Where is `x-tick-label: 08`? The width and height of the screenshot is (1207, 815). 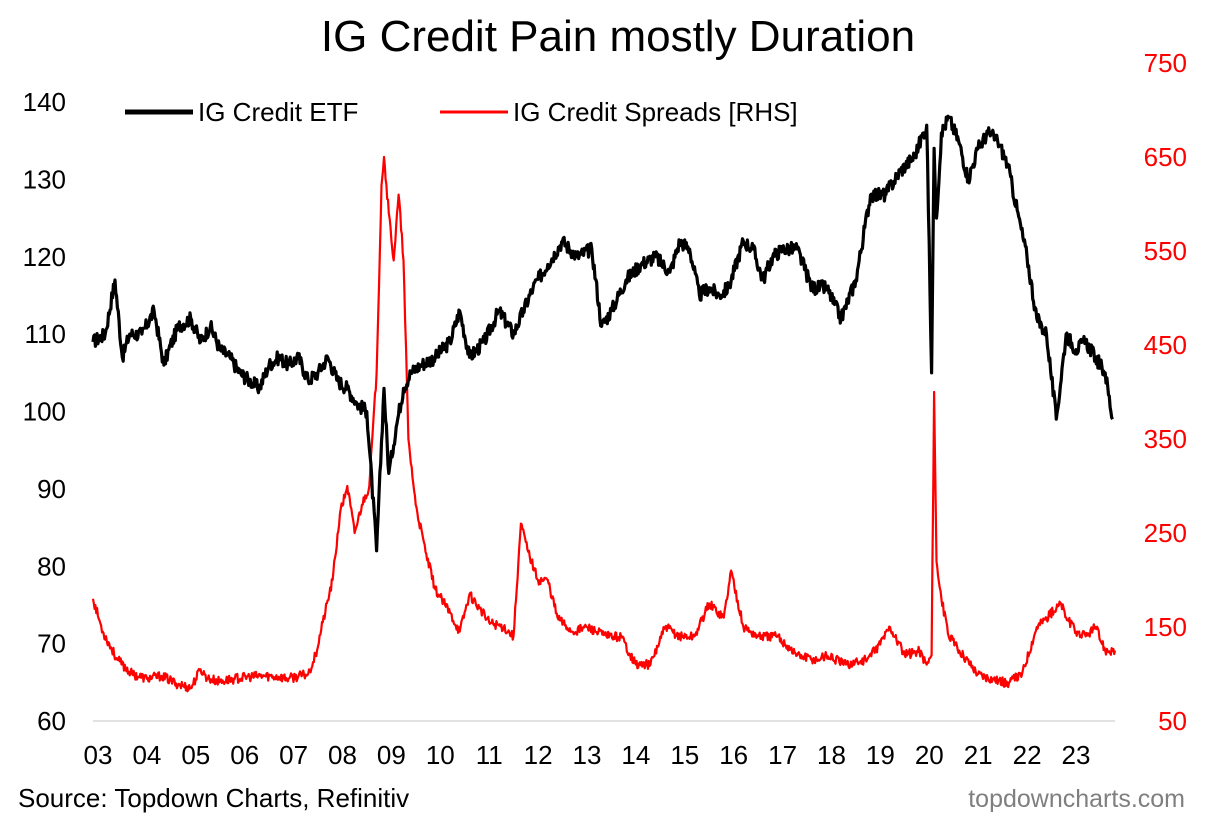
x-tick-label: 08 is located at coordinates (342, 755).